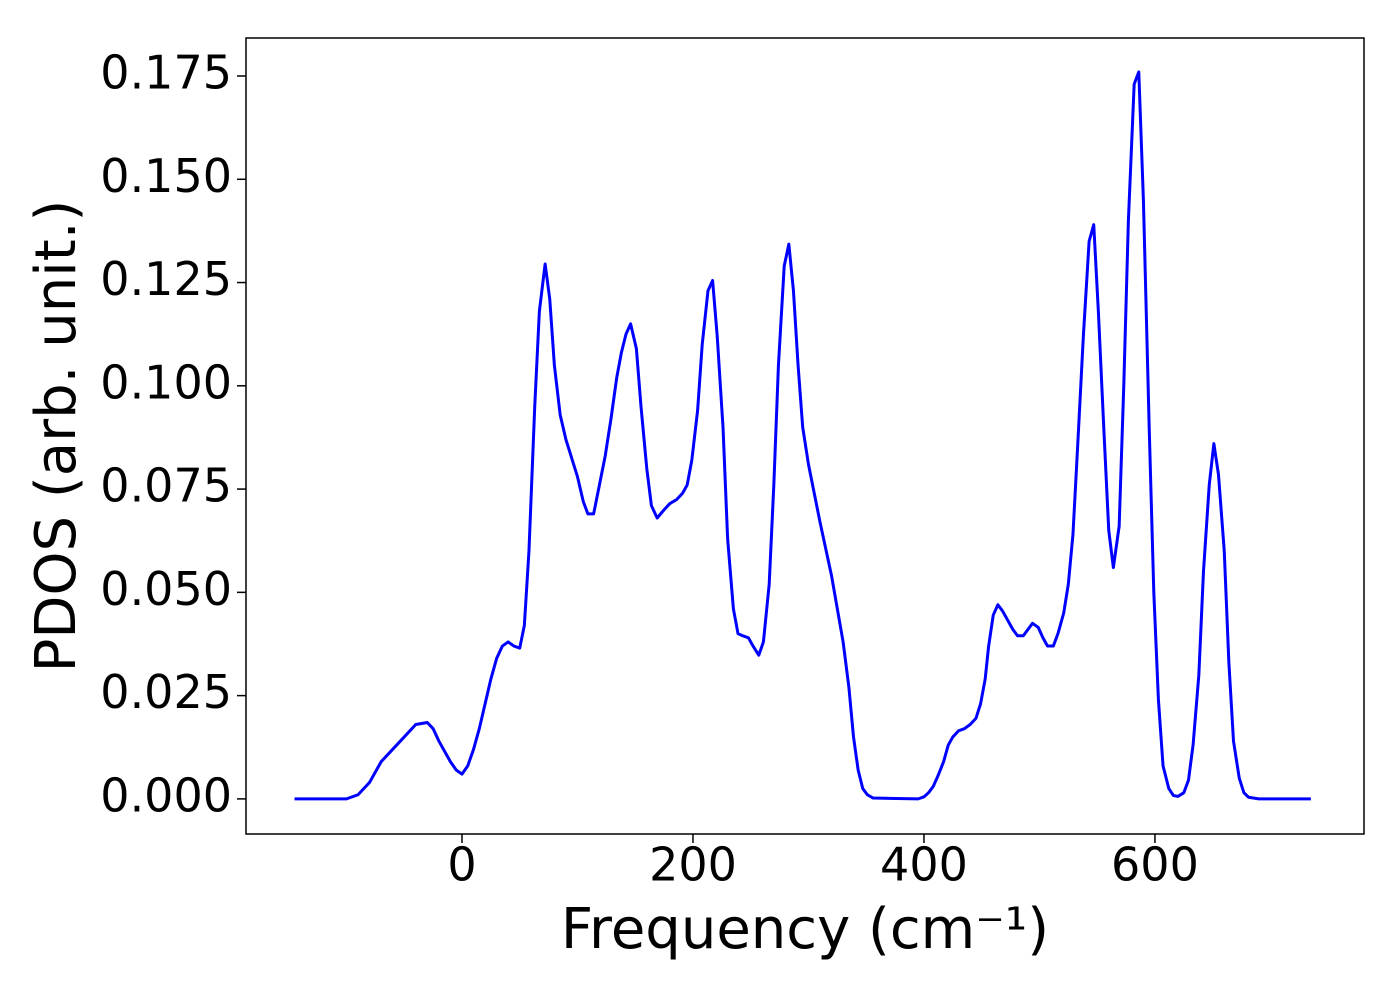  What do you see at coordinates (166, 73) in the screenshot?
I see `y-tick-label: 0.175` at bounding box center [166, 73].